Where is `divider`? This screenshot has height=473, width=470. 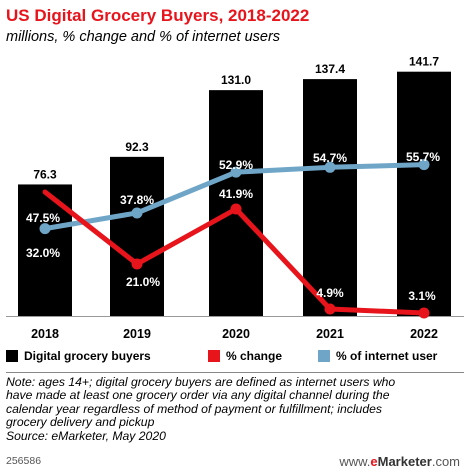
divider is located at coordinates (235, 372).